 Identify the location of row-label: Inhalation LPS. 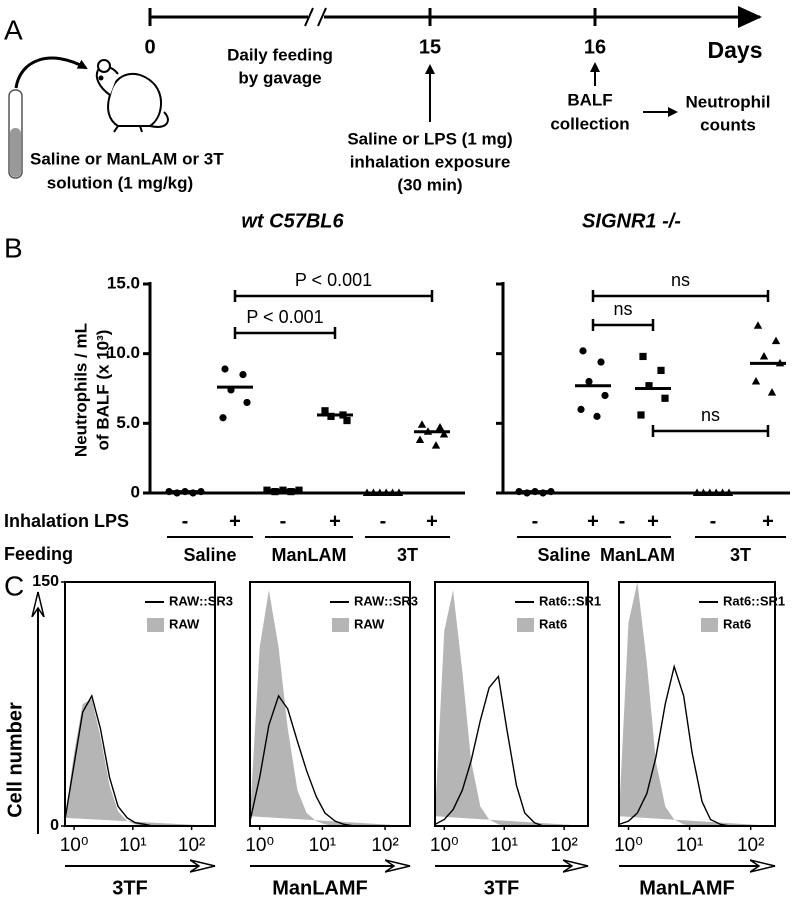
(66, 521).